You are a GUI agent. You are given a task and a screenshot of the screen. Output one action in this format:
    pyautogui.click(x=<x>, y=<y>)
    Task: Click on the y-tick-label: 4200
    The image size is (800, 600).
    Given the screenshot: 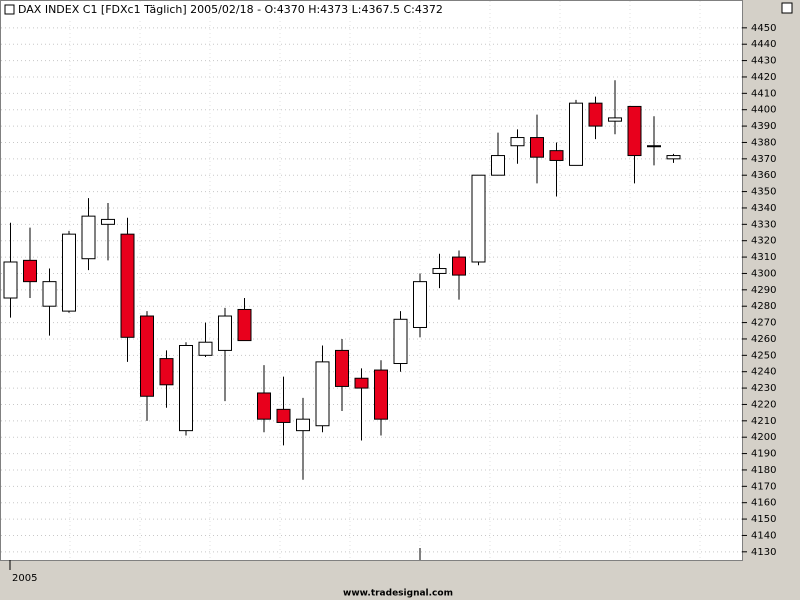 What is the action you would take?
    pyautogui.click(x=763, y=437)
    